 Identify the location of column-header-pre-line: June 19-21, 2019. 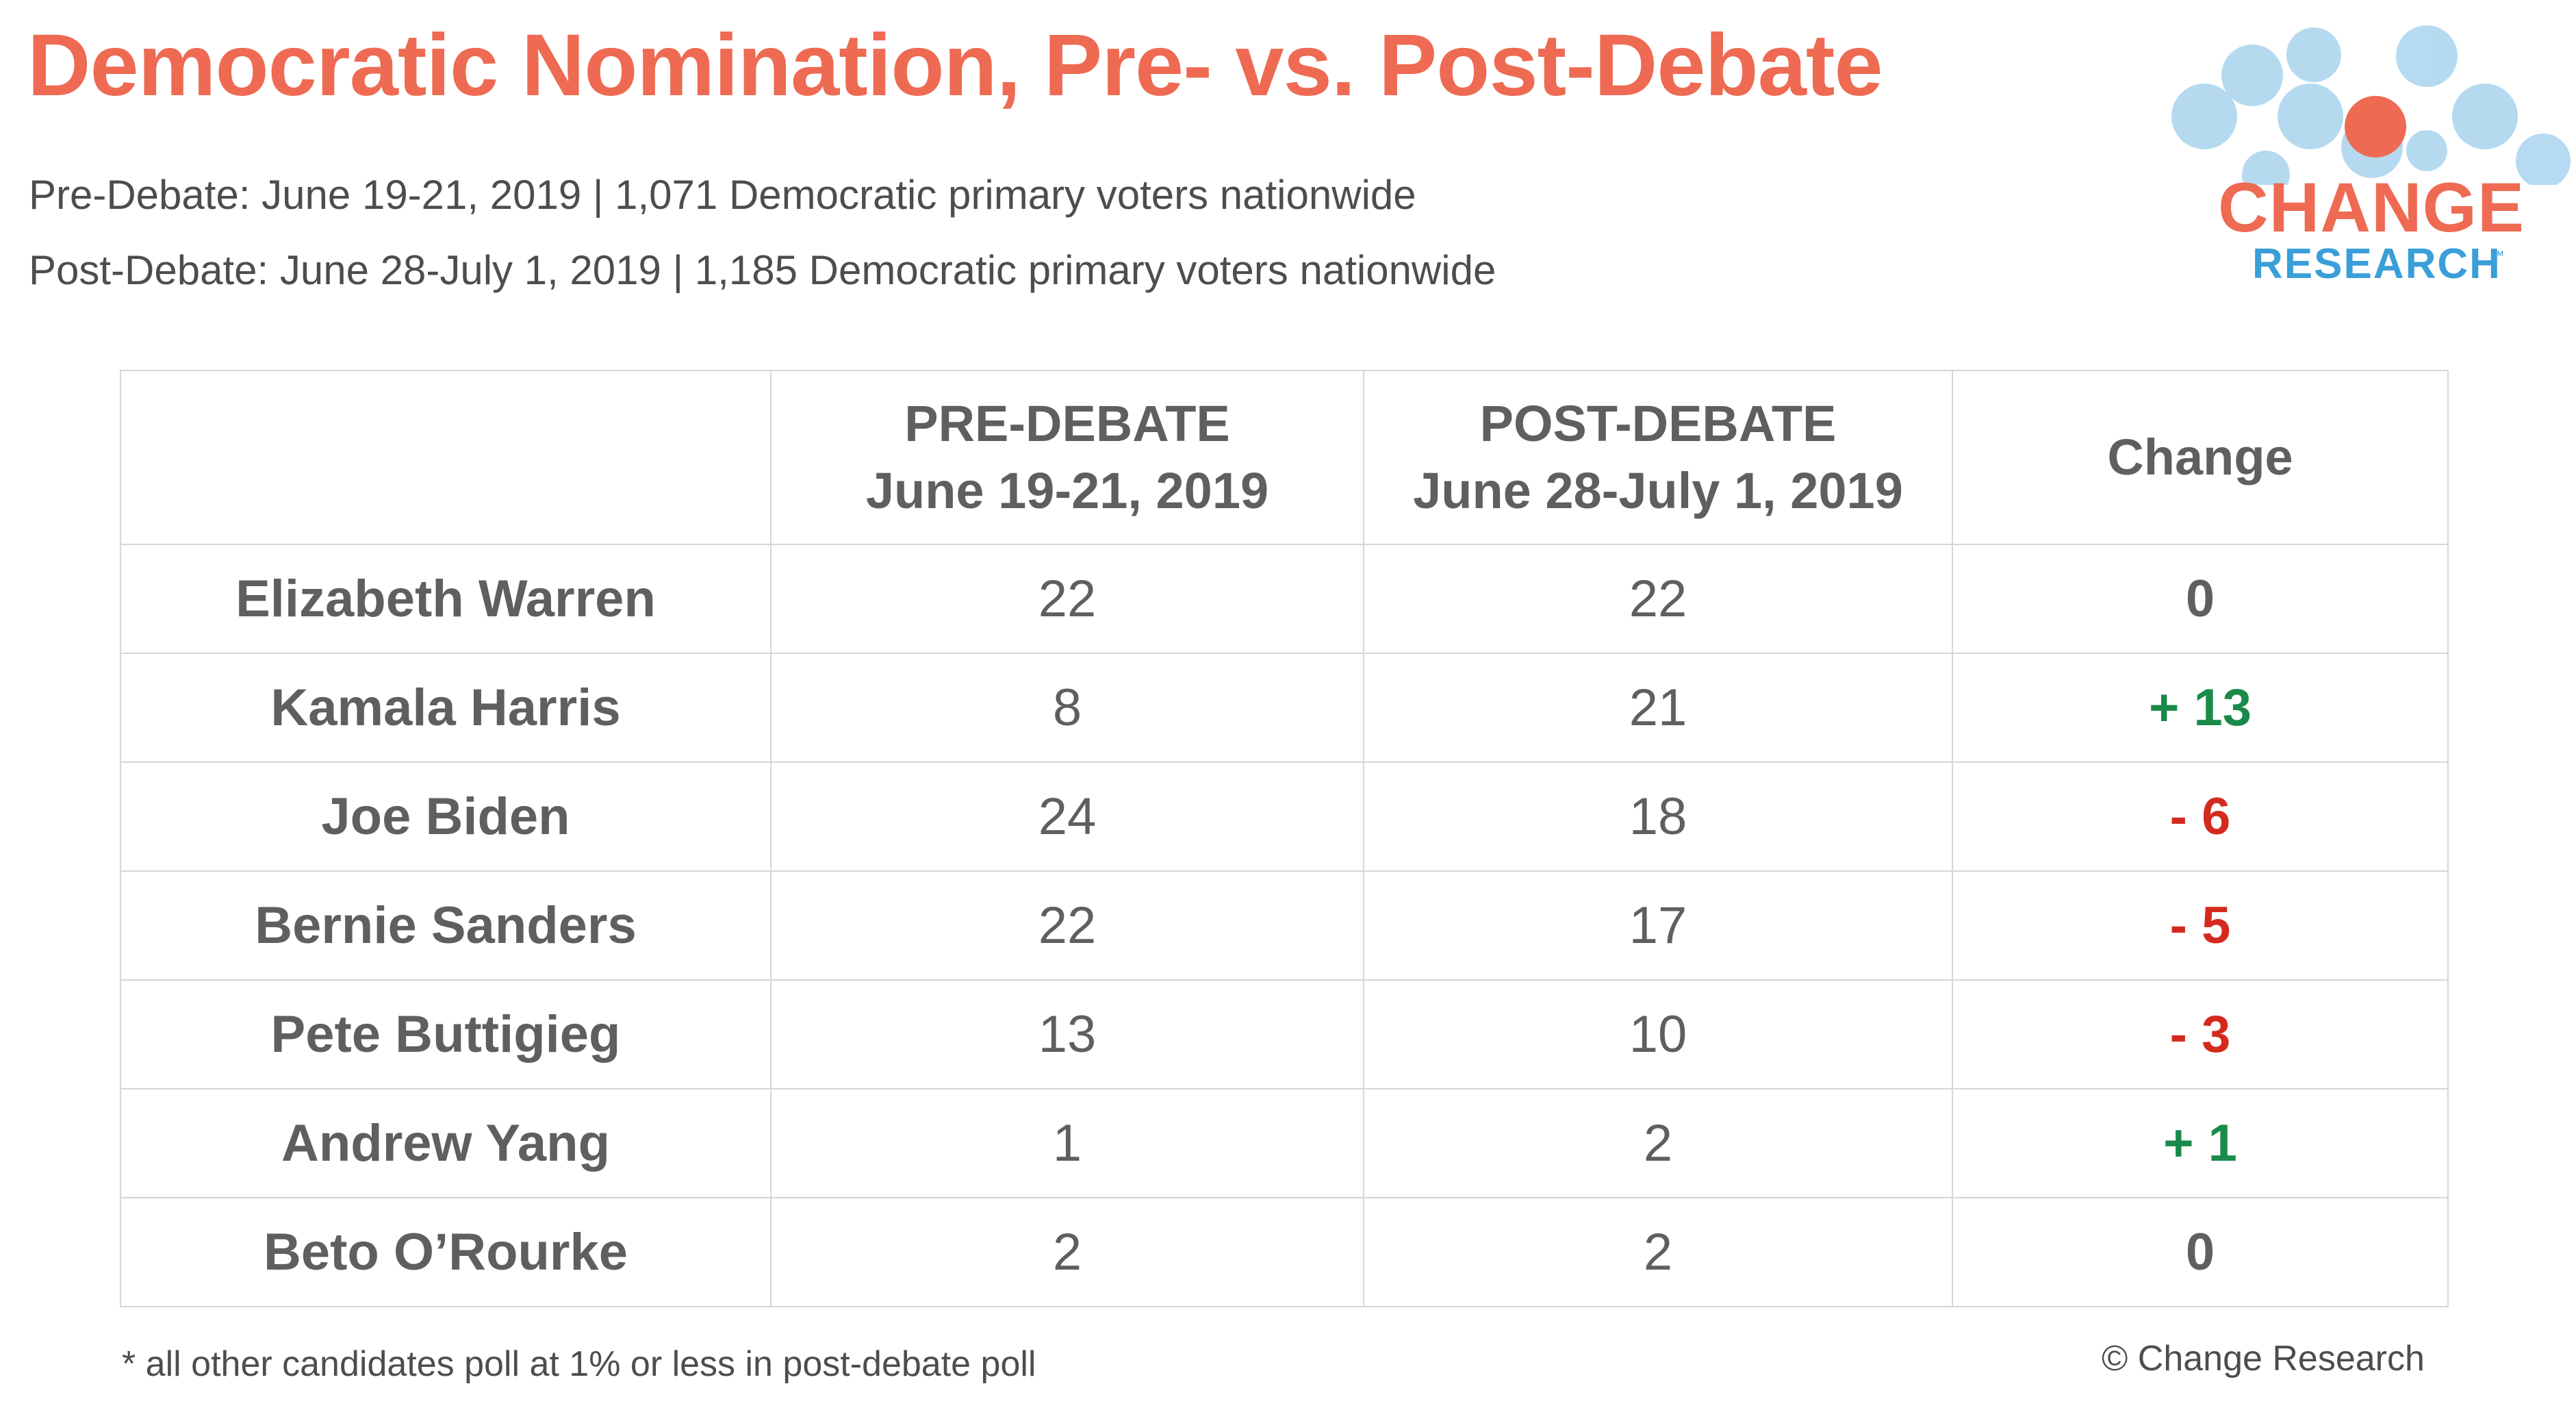
(1067, 490).